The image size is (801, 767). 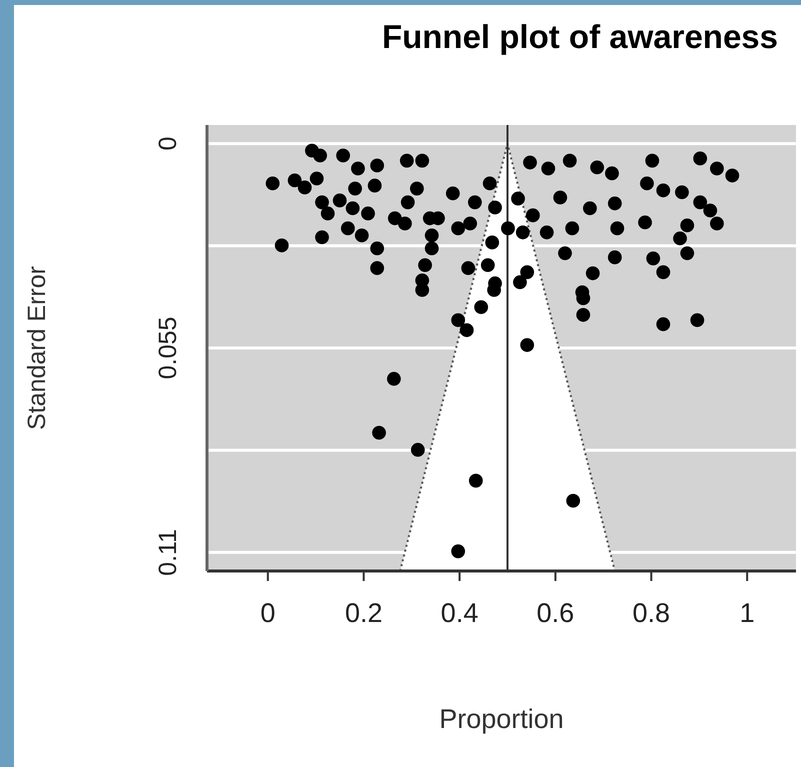 I want to click on x-tick-label: 0.6, so click(x=555, y=613).